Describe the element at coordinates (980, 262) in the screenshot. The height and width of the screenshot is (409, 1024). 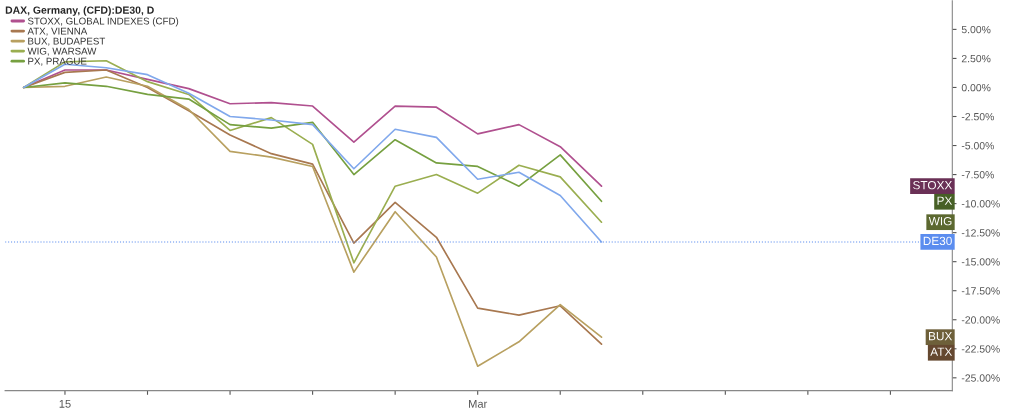
I see `y-tick-label: -15.00%` at that location.